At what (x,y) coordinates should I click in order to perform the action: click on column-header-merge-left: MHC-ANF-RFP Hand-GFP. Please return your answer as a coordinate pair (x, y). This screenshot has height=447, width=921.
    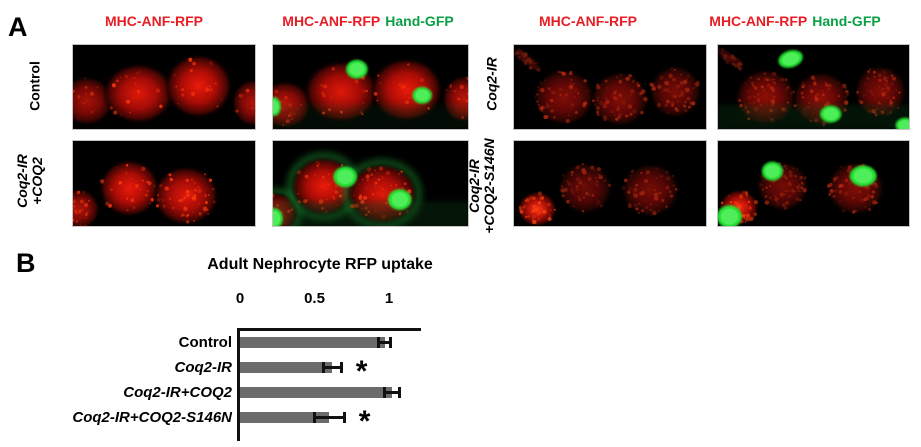
    Looking at the image, I should click on (367, 21).